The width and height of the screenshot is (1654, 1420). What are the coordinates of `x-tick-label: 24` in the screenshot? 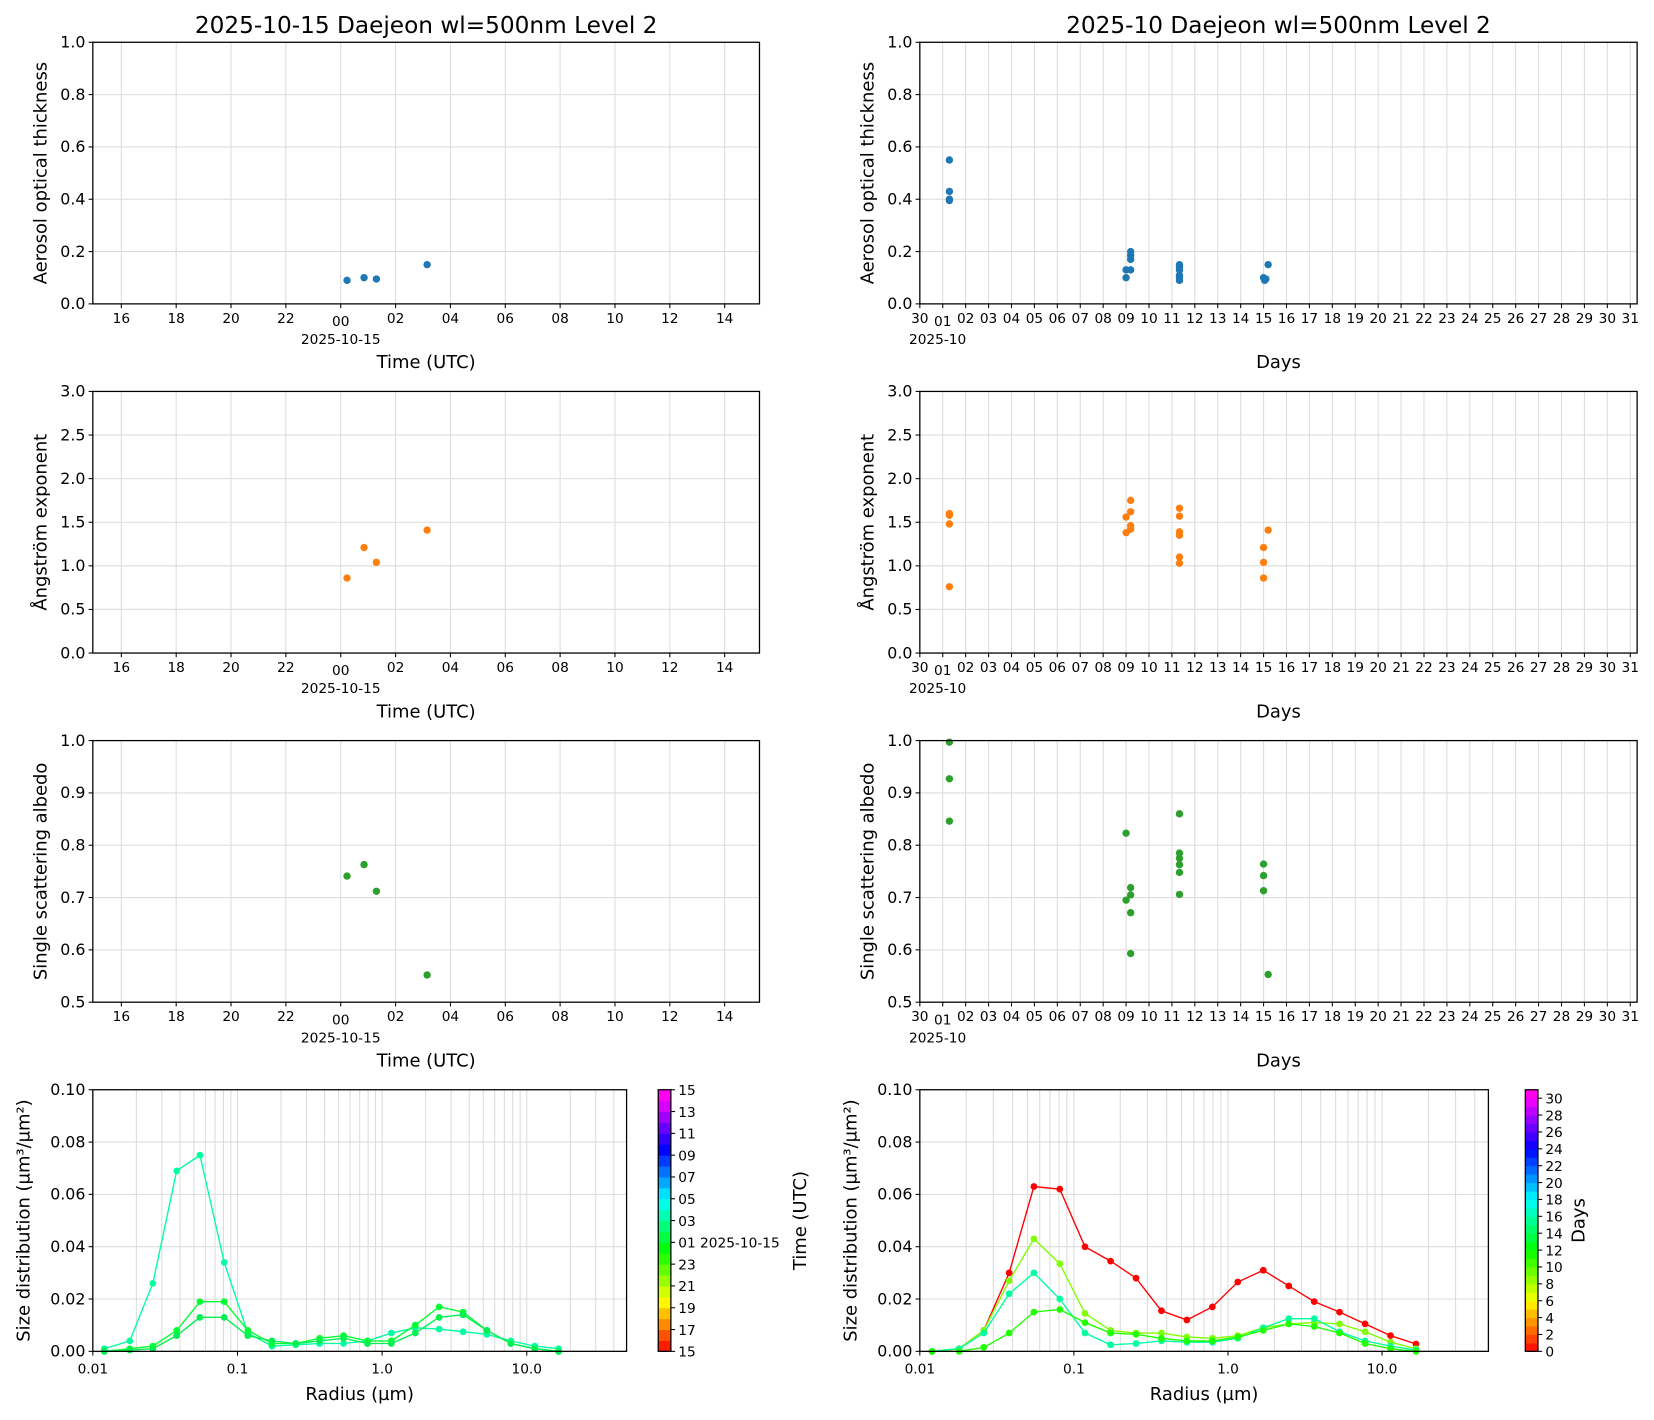 It's located at (1469, 668).